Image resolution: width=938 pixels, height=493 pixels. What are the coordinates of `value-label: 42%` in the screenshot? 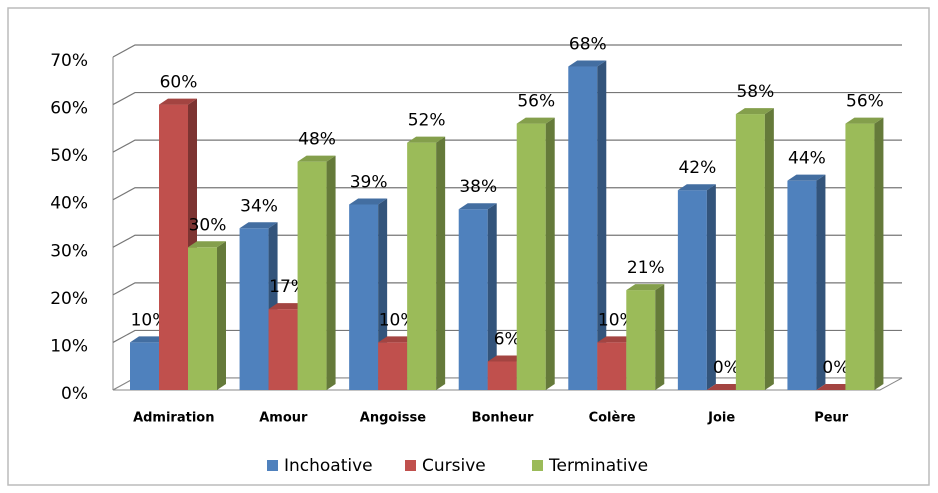 It's located at (697, 168).